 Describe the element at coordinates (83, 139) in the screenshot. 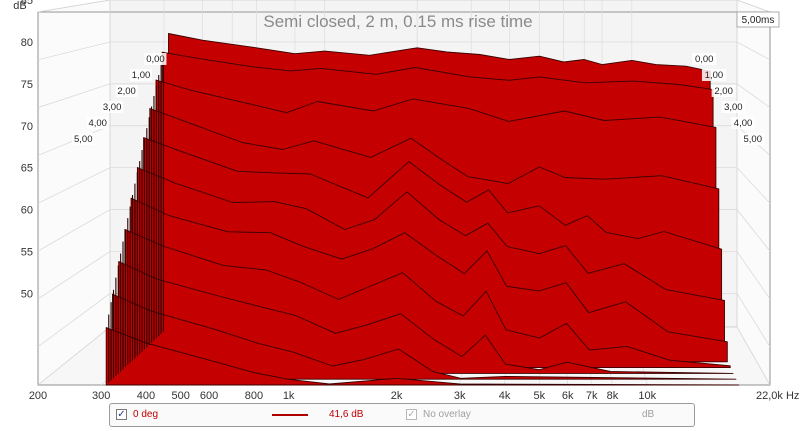

I see `time-label-left: 5,00` at that location.